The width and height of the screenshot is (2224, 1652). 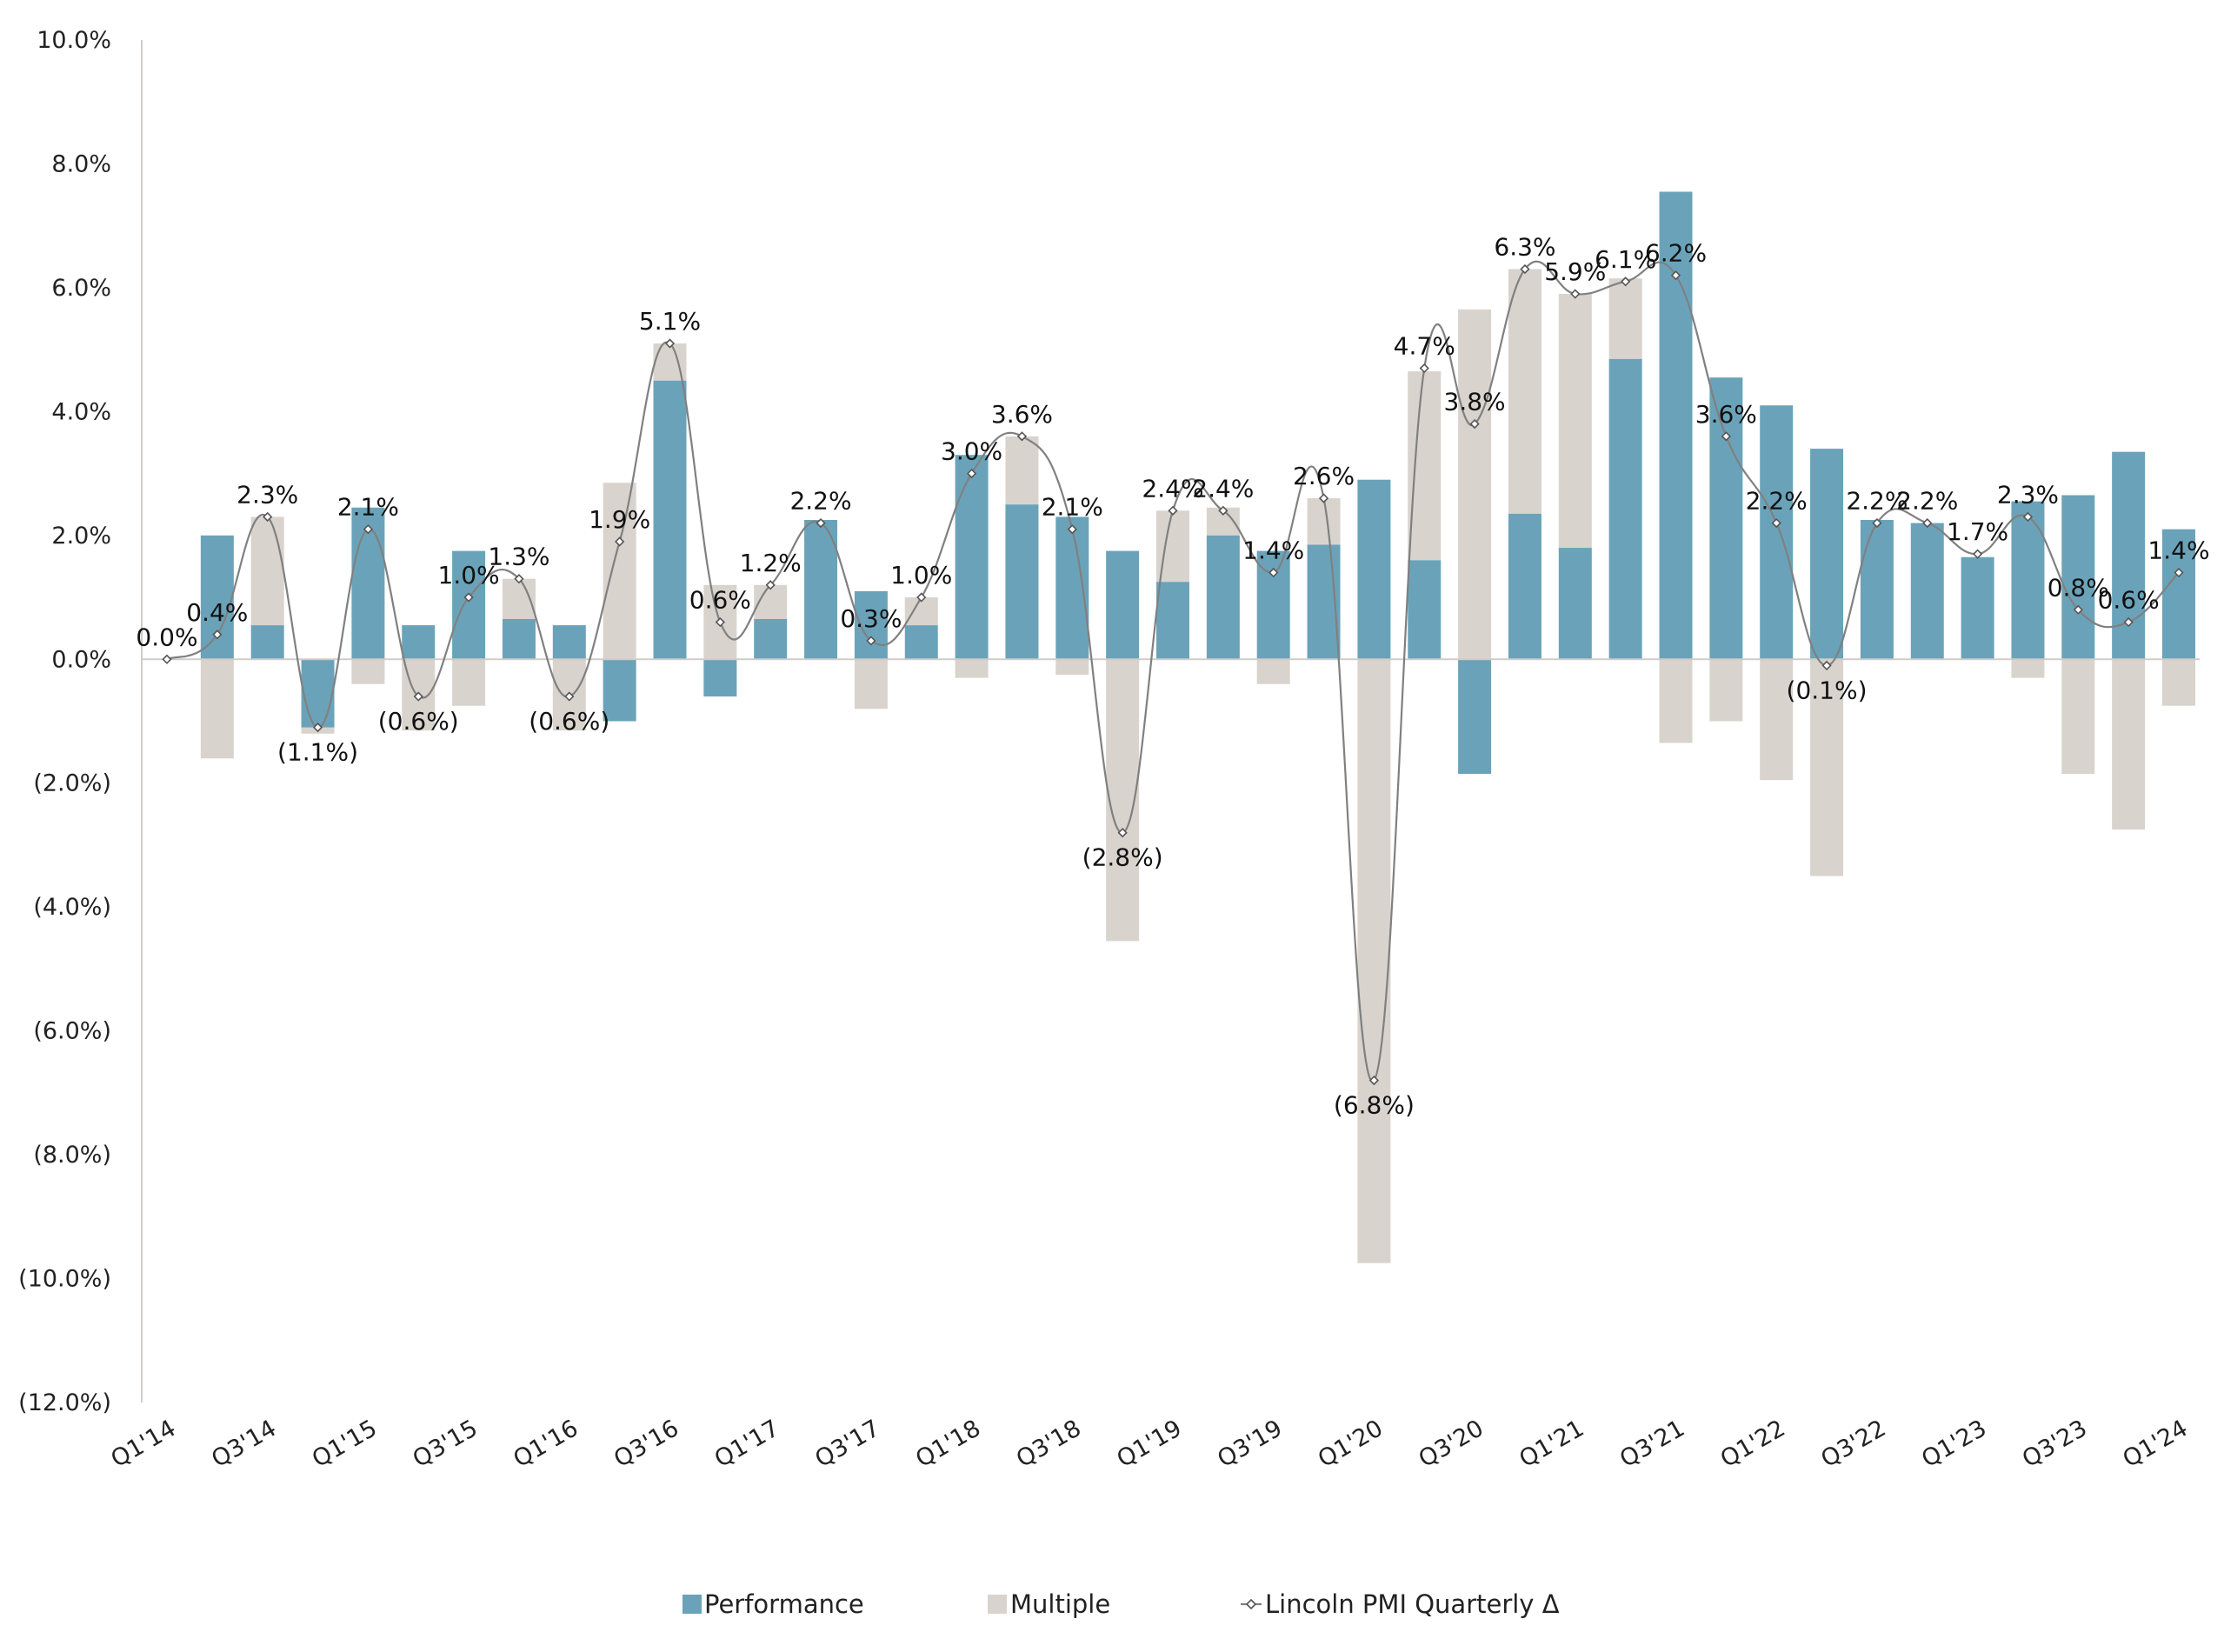 What do you see at coordinates (1954, 1444) in the screenshot?
I see `x-tick-label: Q1'23` at bounding box center [1954, 1444].